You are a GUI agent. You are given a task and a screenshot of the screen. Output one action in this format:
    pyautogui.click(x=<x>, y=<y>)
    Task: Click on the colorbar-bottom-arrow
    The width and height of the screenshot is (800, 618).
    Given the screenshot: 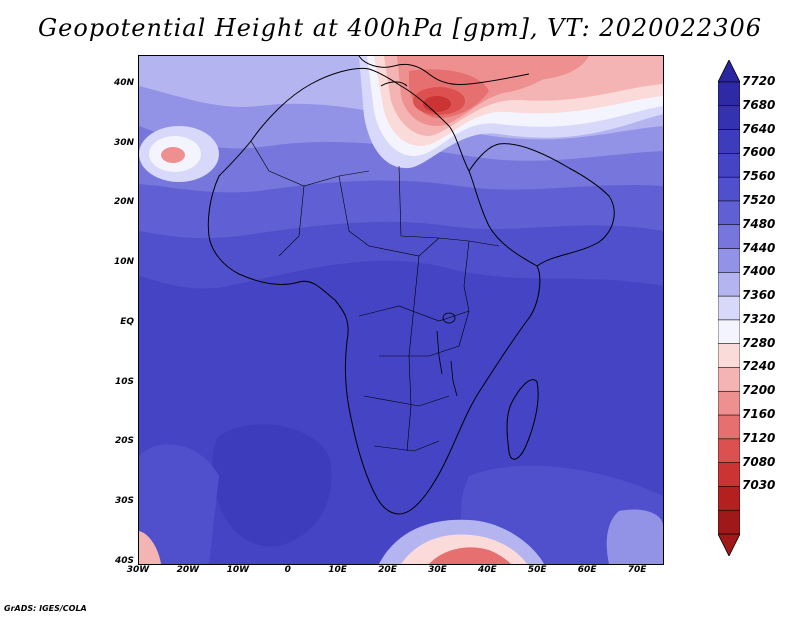 What is the action you would take?
    pyautogui.click(x=729, y=544)
    